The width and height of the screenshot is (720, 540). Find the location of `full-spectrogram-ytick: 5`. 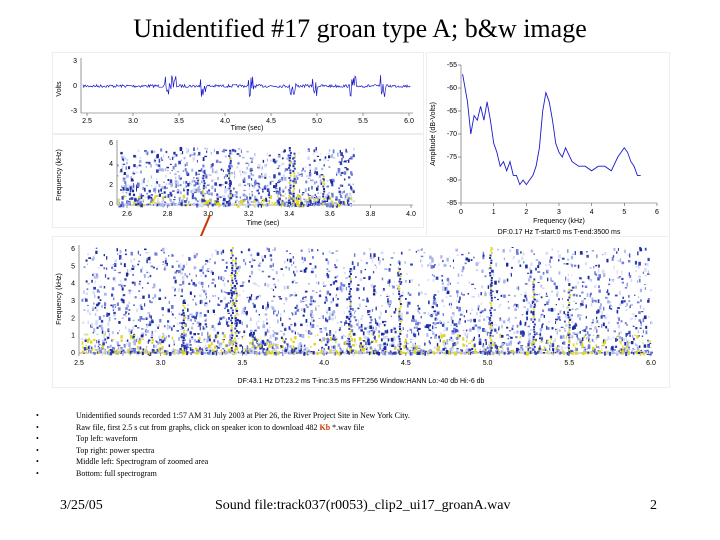

full-spectrogram-ytick: 5 is located at coordinates (73, 266).